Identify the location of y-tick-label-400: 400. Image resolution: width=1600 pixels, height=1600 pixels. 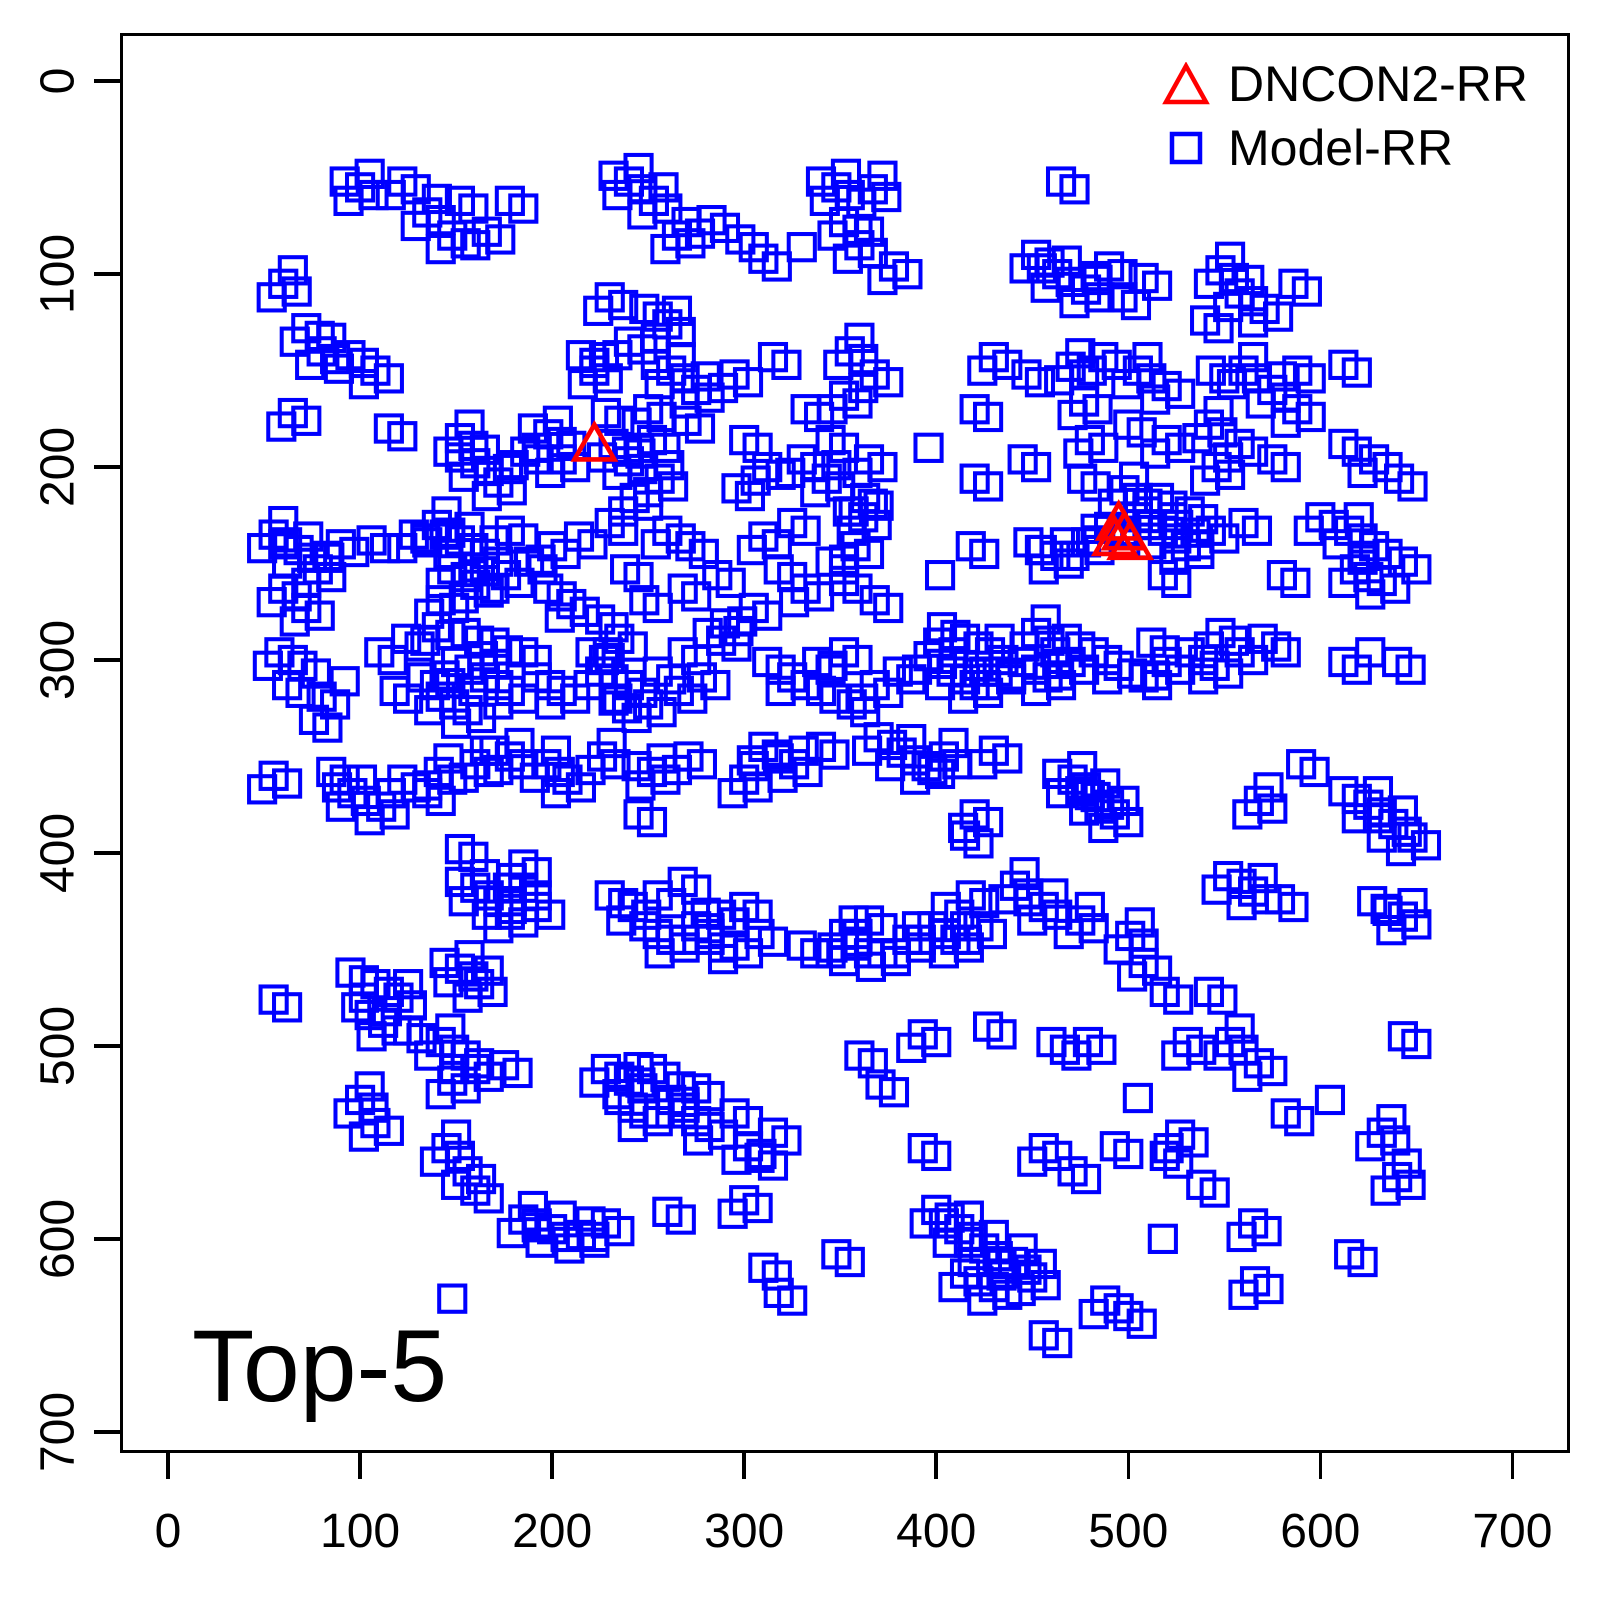
(58, 853).